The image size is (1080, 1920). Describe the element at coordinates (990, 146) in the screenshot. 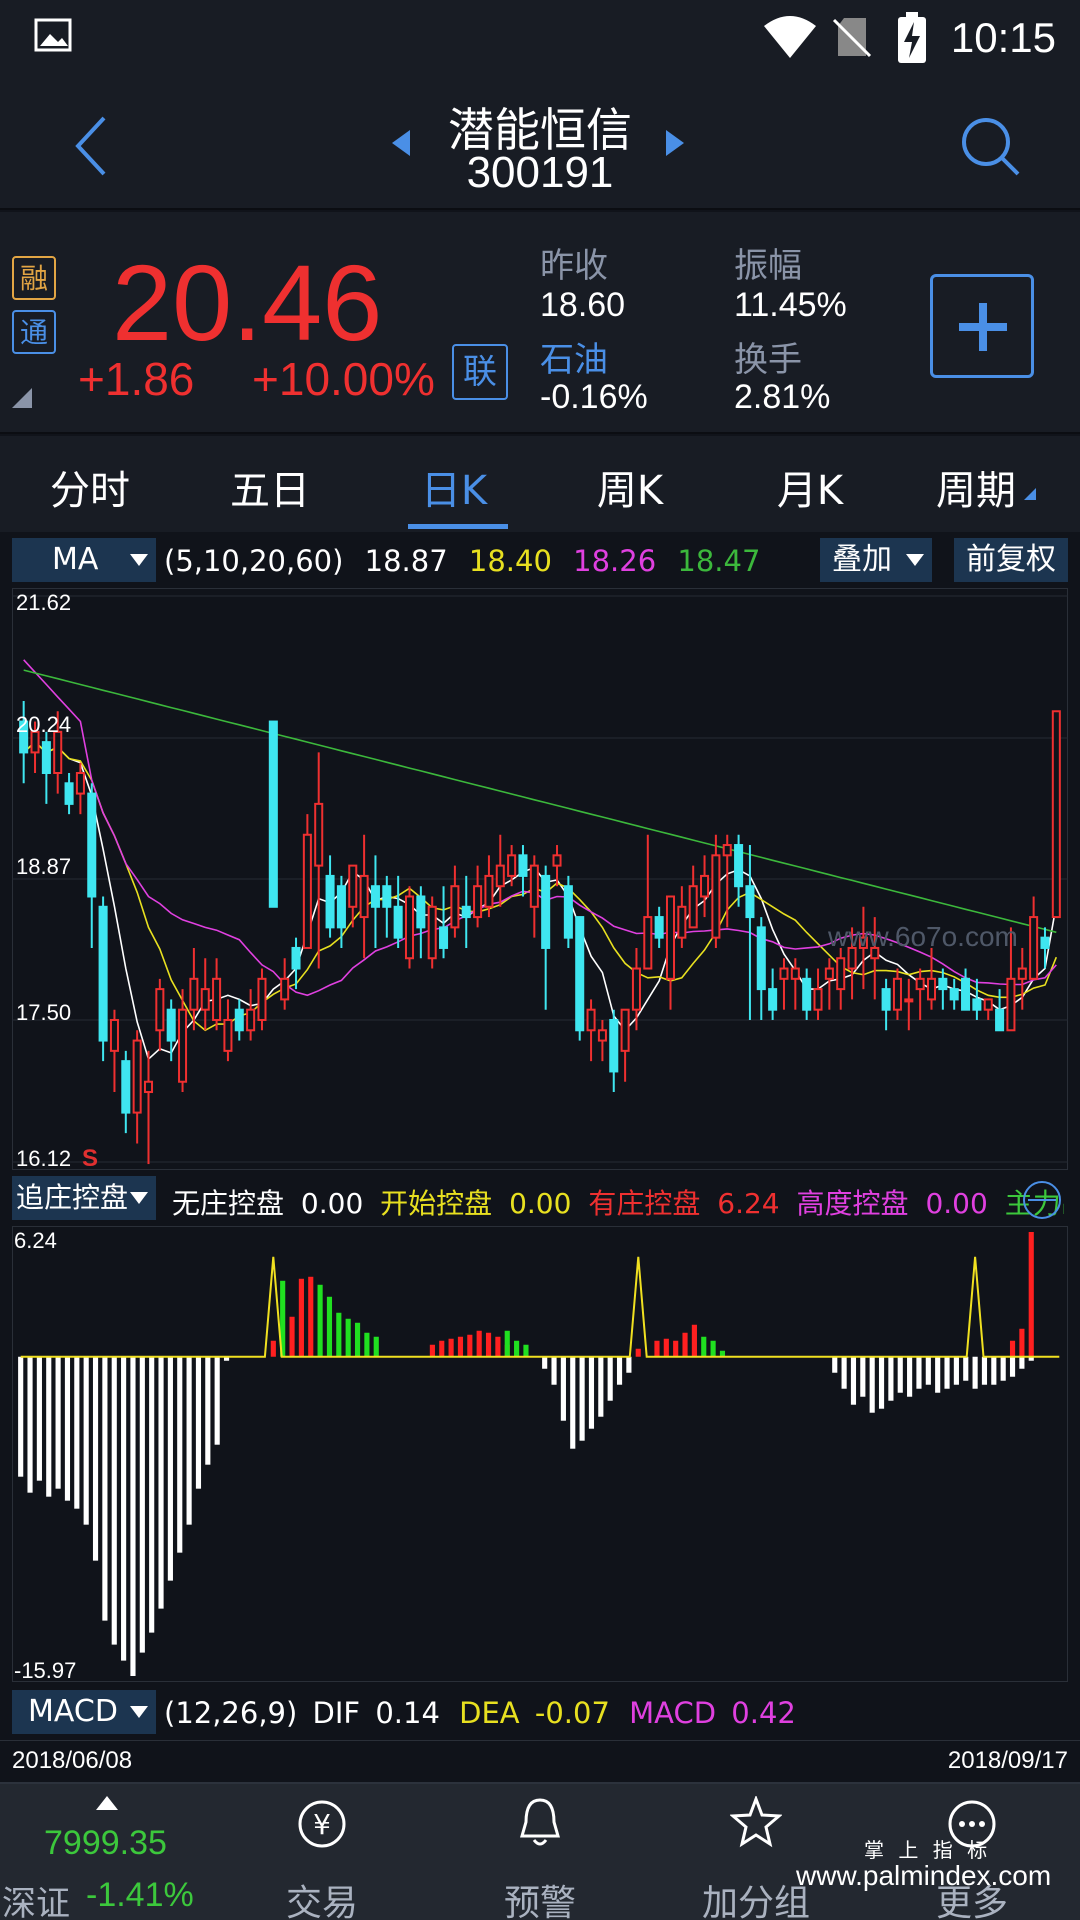

I see `search-icon` at that location.